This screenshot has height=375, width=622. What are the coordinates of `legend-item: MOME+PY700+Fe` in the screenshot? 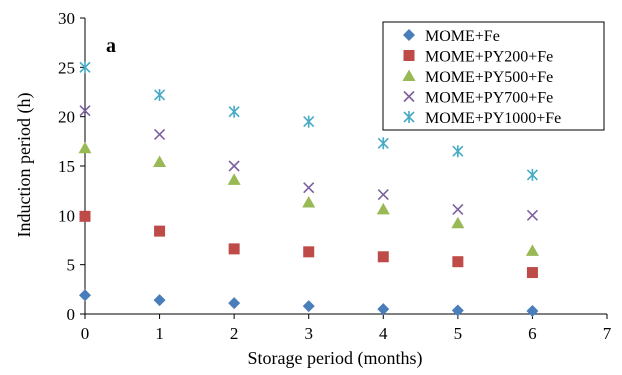 It's located at (478, 98).